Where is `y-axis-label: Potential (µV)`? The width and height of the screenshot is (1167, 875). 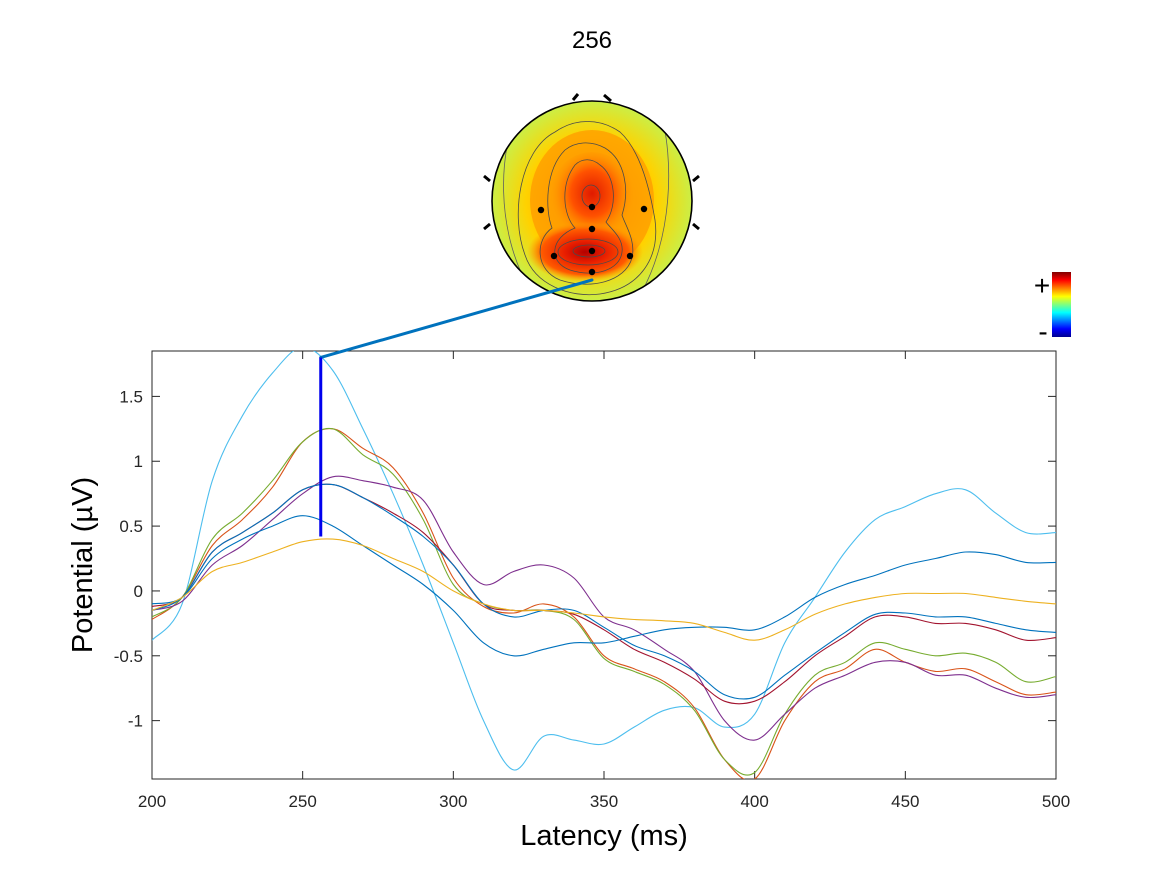 y-axis-label: Potential (µV) is located at coordinates (83, 565).